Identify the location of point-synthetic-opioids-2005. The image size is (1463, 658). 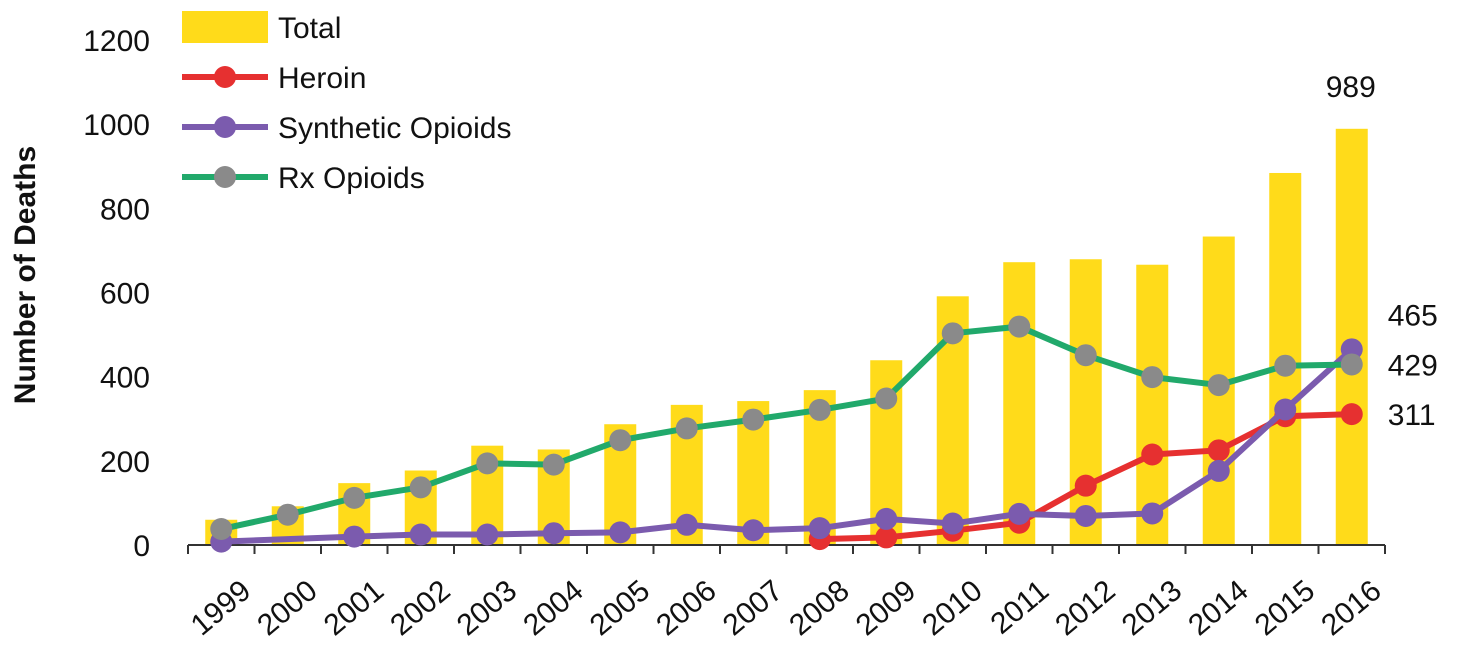
(620, 532).